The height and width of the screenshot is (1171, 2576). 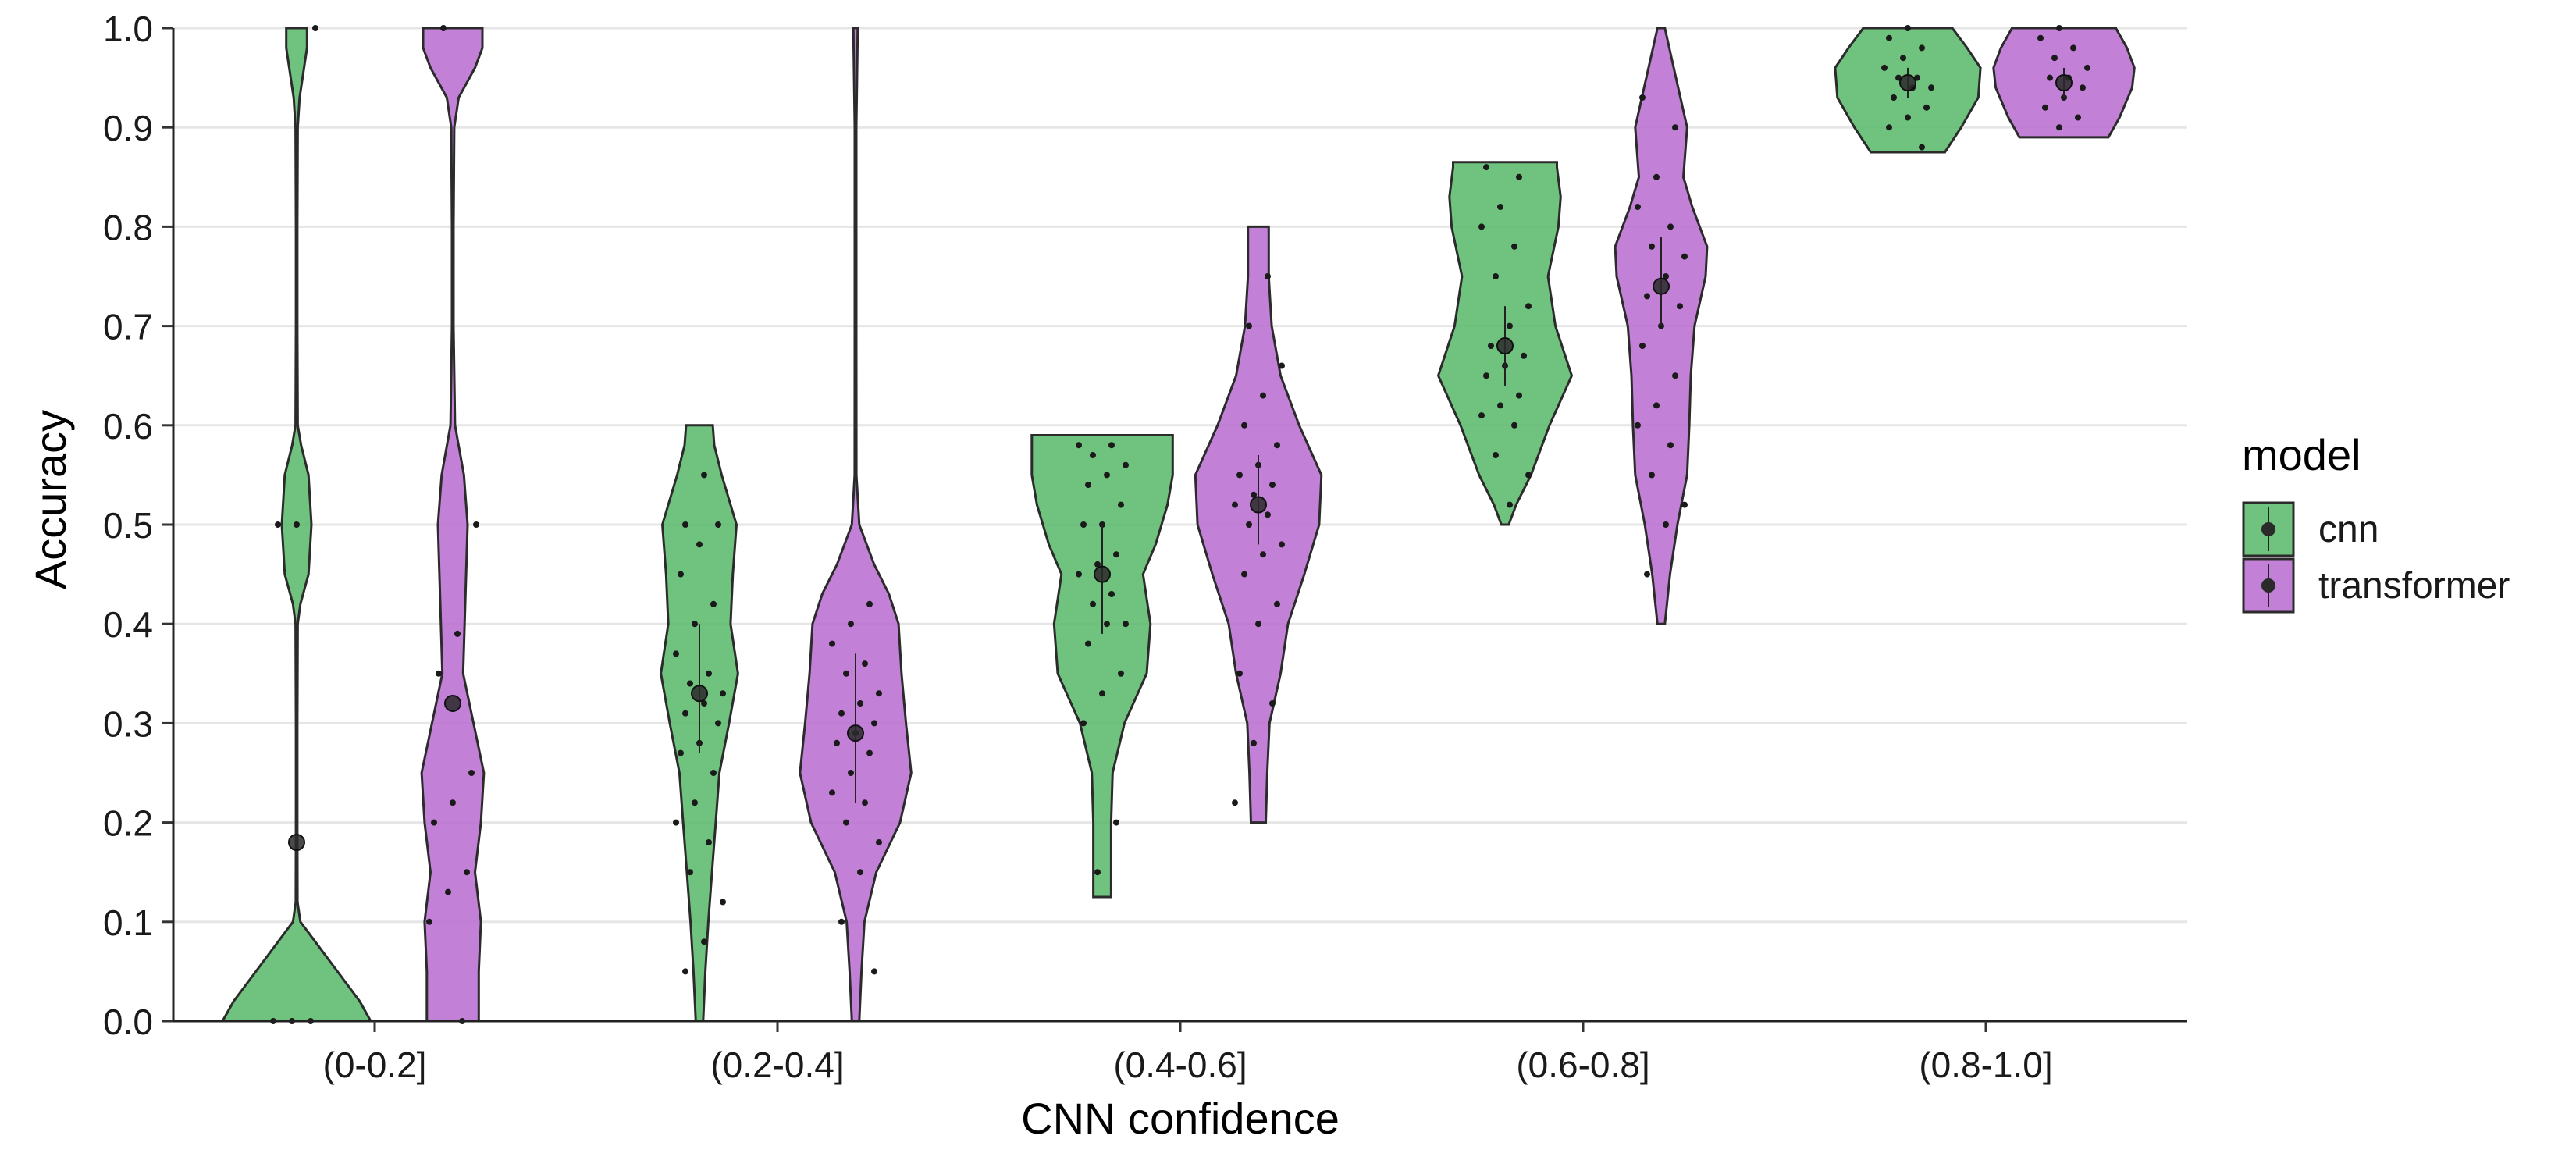 What do you see at coordinates (2414, 586) in the screenshot?
I see `legend-label-transformer: transformer` at bounding box center [2414, 586].